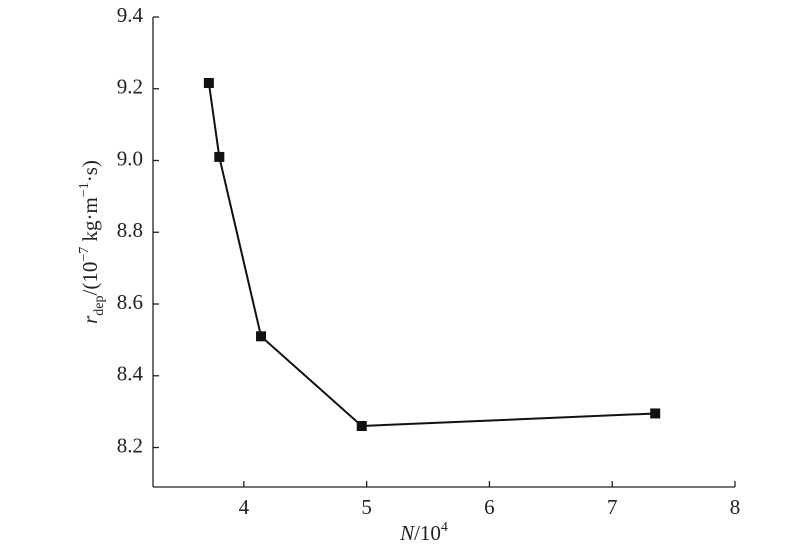 This screenshot has width=800, height=552. I want to click on y-axis-label: rdep/(10−7 kg·m−1·s), so click(92, 242).